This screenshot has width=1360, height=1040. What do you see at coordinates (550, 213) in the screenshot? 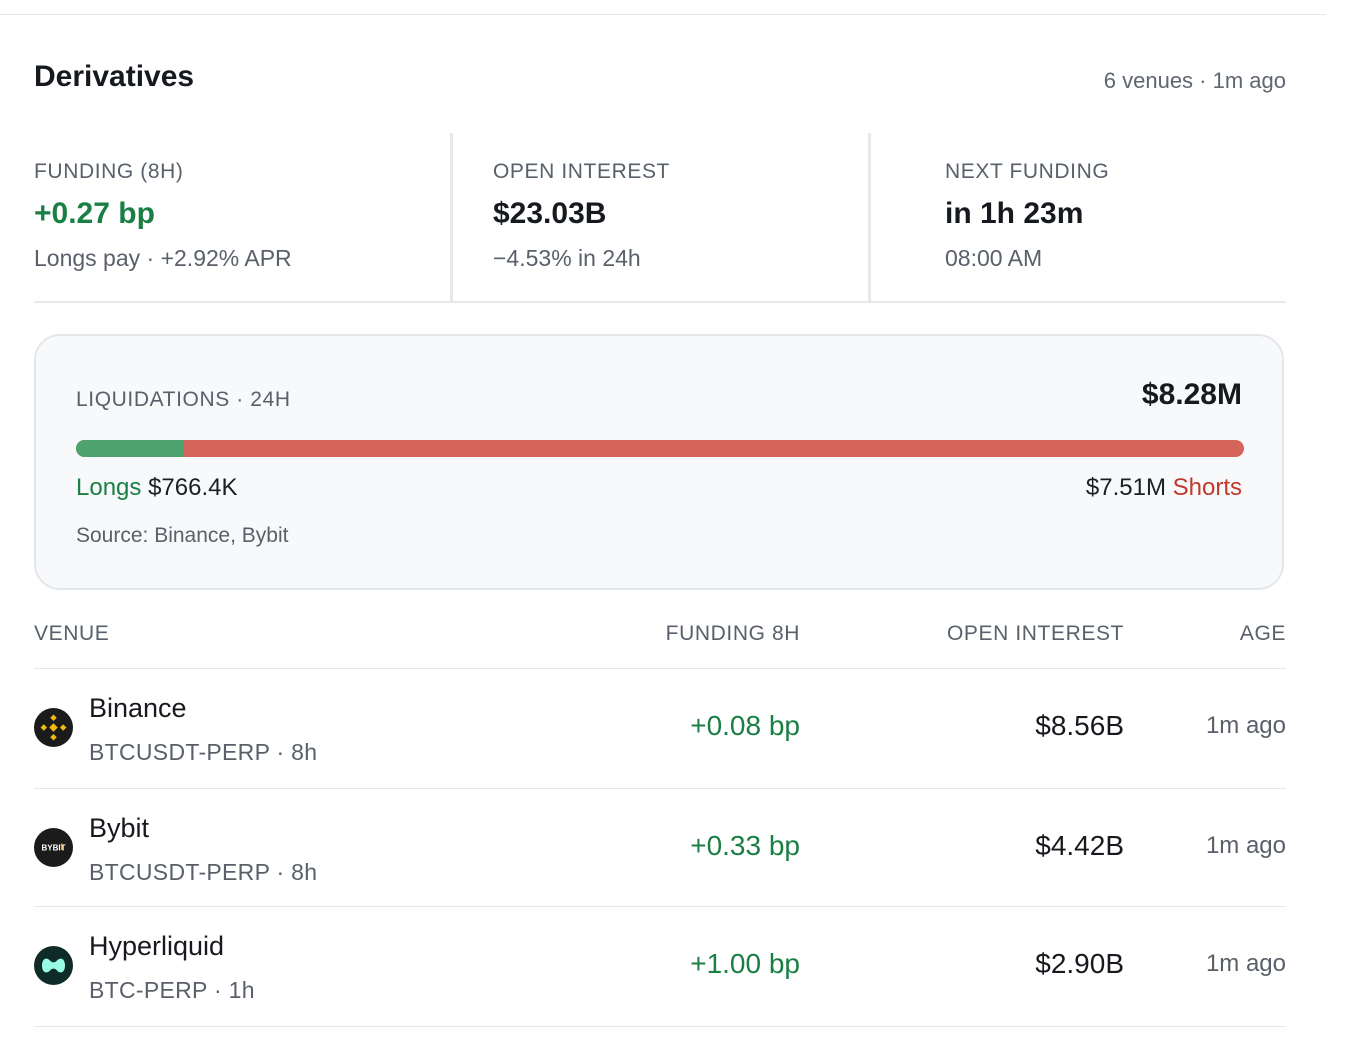
I see `open-interest-value: $23.03B` at bounding box center [550, 213].